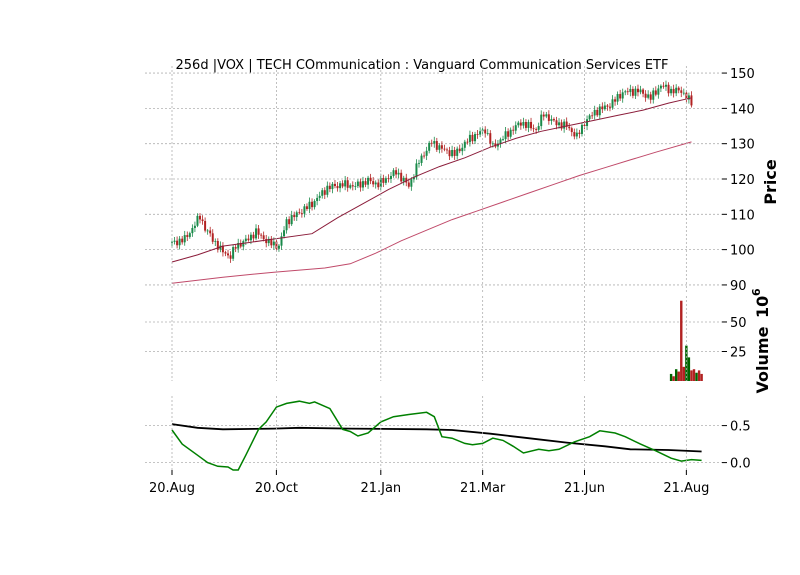 This screenshot has width=800, height=575. Describe the element at coordinates (738, 352) in the screenshot. I see `volume-tick-label: 25` at that location.